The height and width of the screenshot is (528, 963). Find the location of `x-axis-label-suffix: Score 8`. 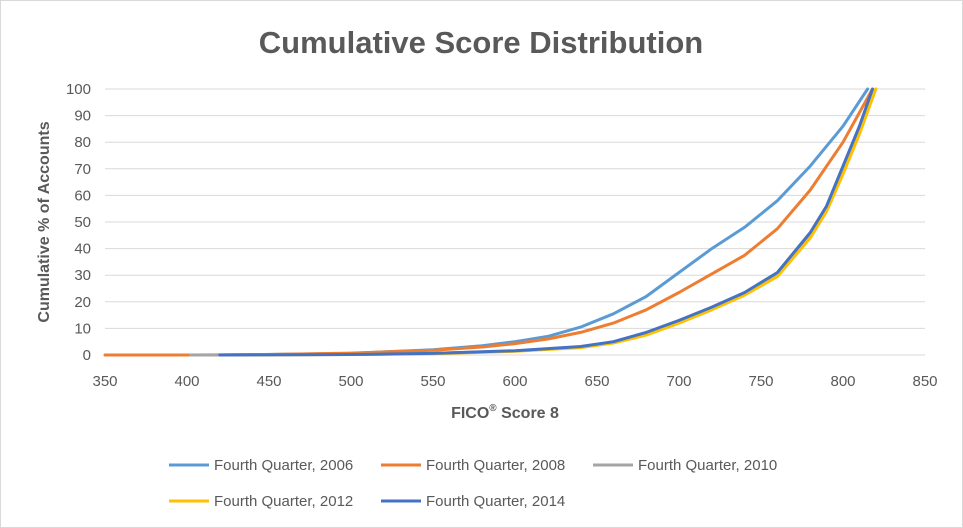

x-axis-label-suffix: Score 8 is located at coordinates (528, 413).